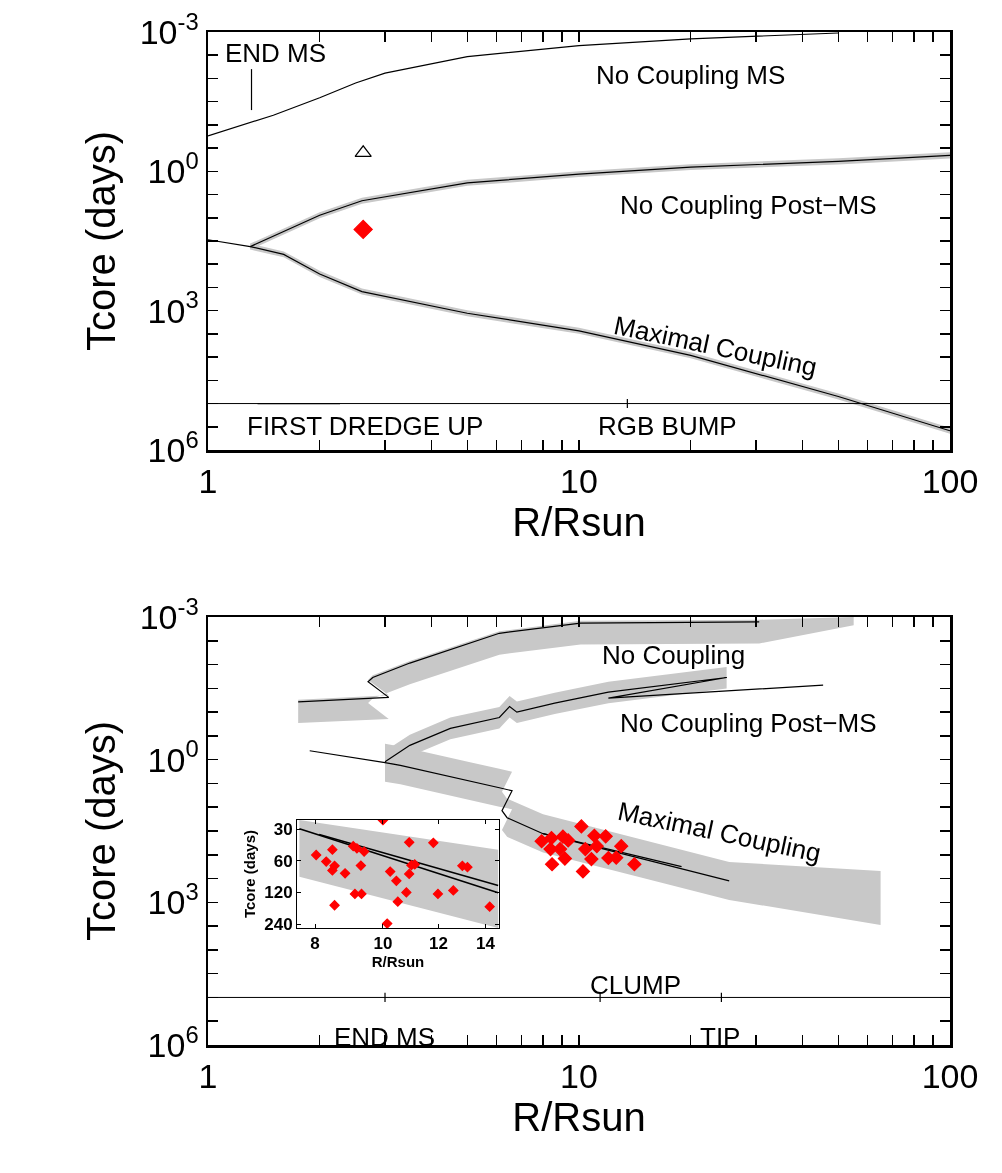 The height and width of the screenshot is (1173, 1002). What do you see at coordinates (674, 655) in the screenshot?
I see `annotation: No Coupling` at bounding box center [674, 655].